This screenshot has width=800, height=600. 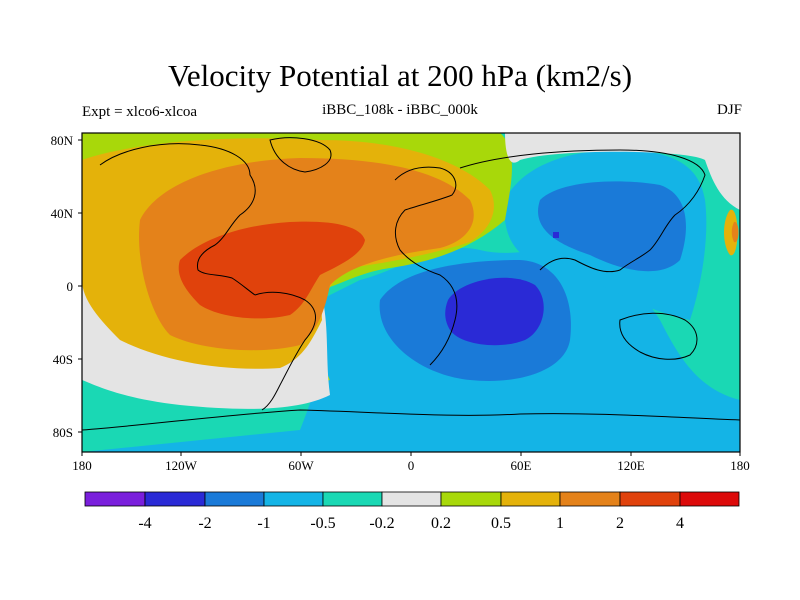 What do you see at coordinates (285, 351) in the screenshot?
I see `coast-south-america` at bounding box center [285, 351].